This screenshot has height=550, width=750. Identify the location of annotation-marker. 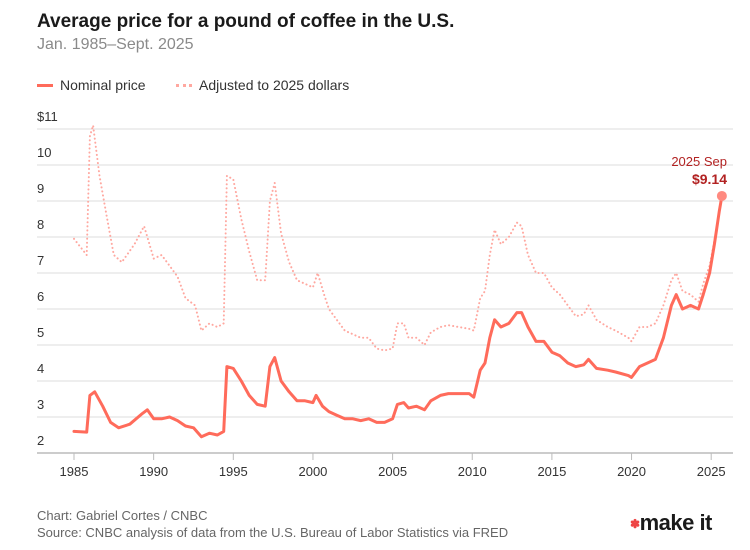
(721, 195).